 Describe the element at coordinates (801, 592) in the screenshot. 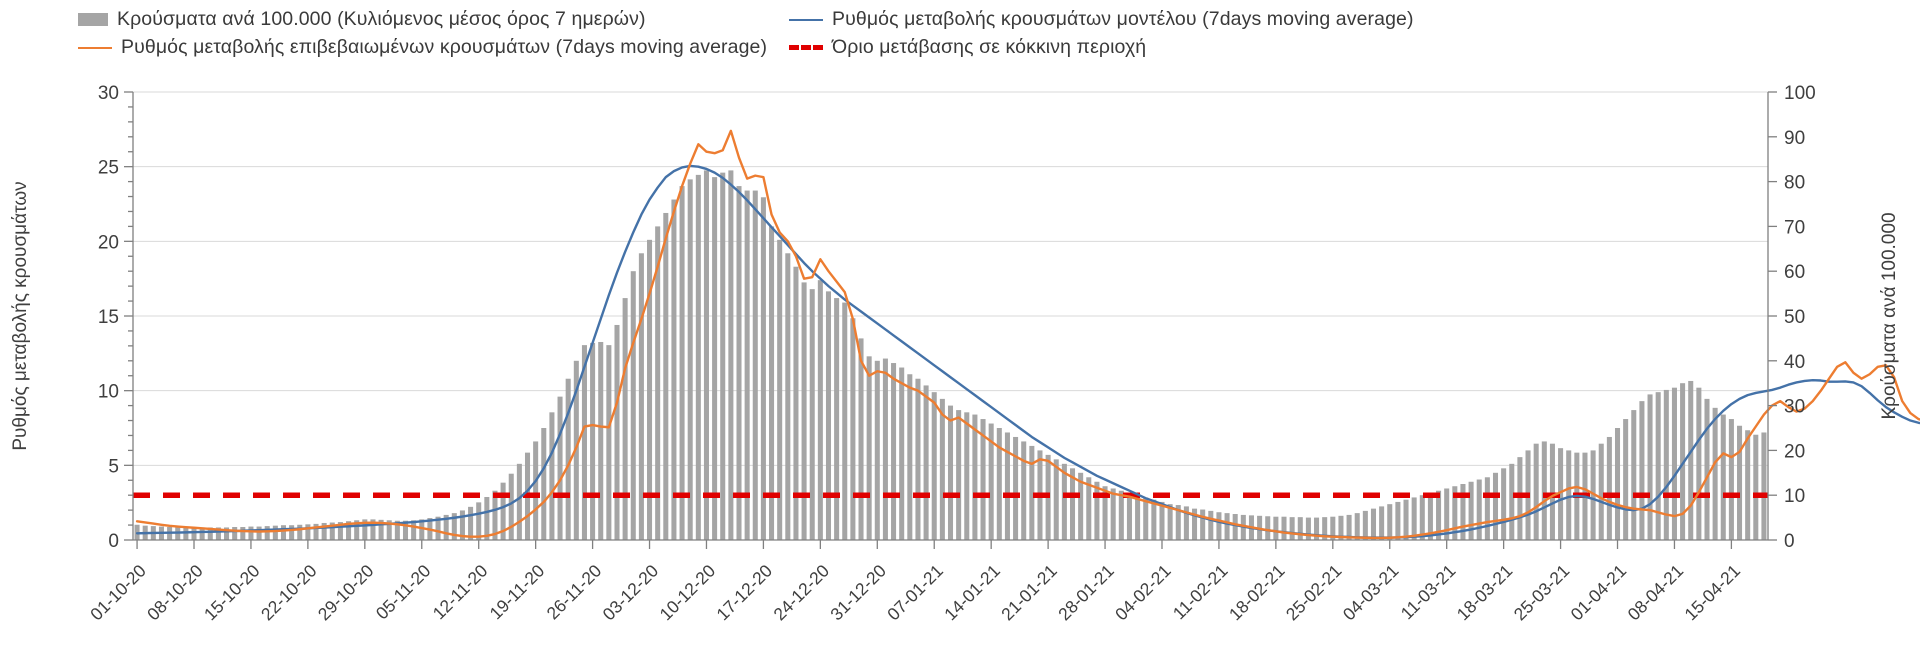

I see `x-axis-tick-label: 24-12-20` at that location.